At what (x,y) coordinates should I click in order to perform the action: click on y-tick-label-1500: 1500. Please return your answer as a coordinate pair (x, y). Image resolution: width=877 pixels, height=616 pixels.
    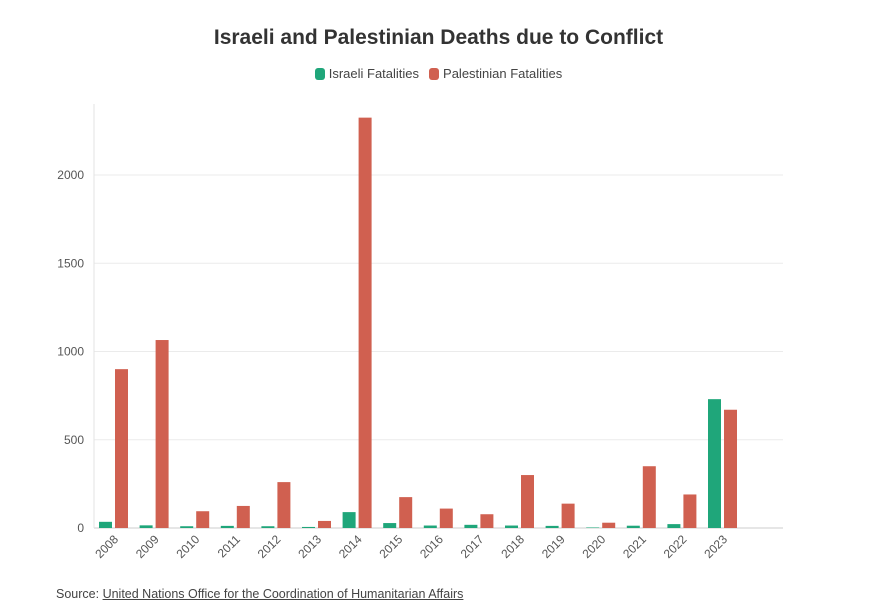
    Looking at the image, I should click on (70, 263).